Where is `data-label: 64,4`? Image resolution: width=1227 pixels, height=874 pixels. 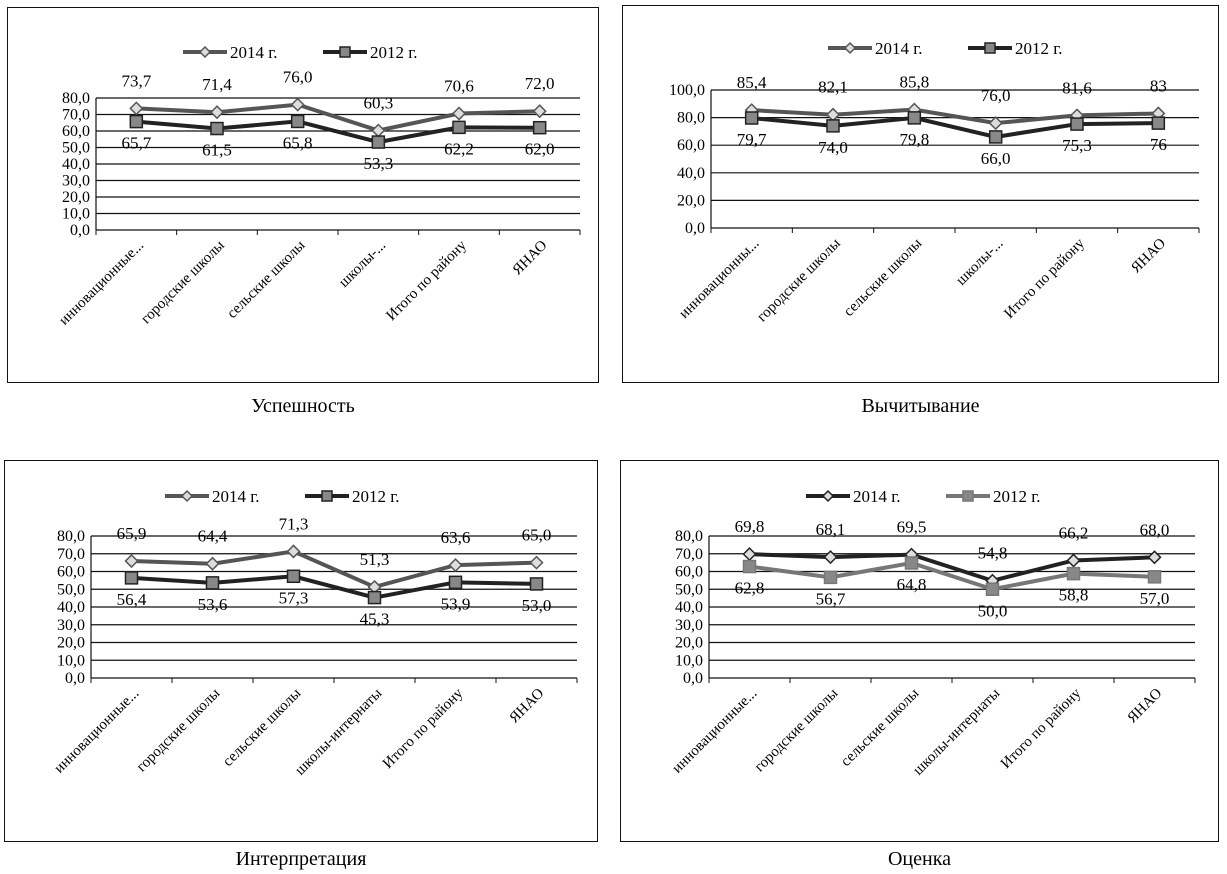 data-label: 64,4 is located at coordinates (213, 536).